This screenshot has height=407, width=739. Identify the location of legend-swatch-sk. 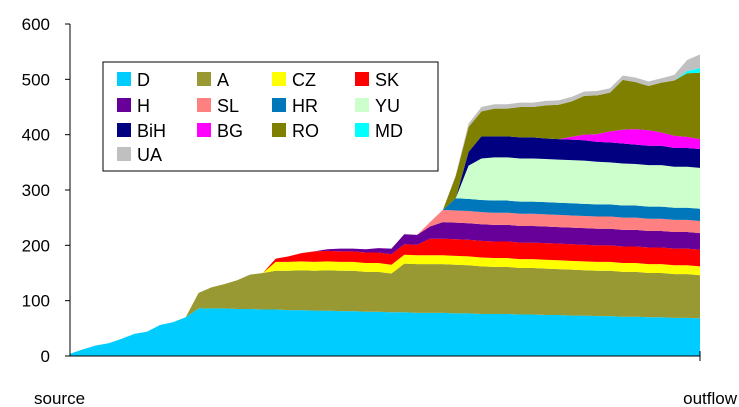
(362, 79).